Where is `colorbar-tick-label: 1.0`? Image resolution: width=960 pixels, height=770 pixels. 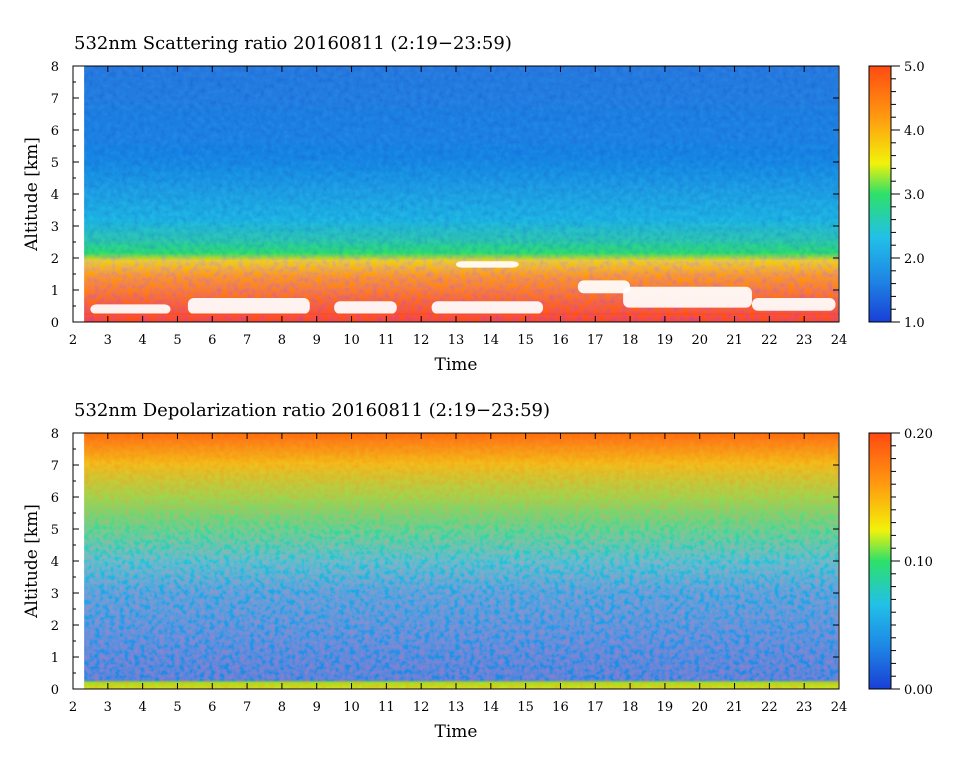
colorbar-tick-label: 1.0 is located at coordinates (914, 323).